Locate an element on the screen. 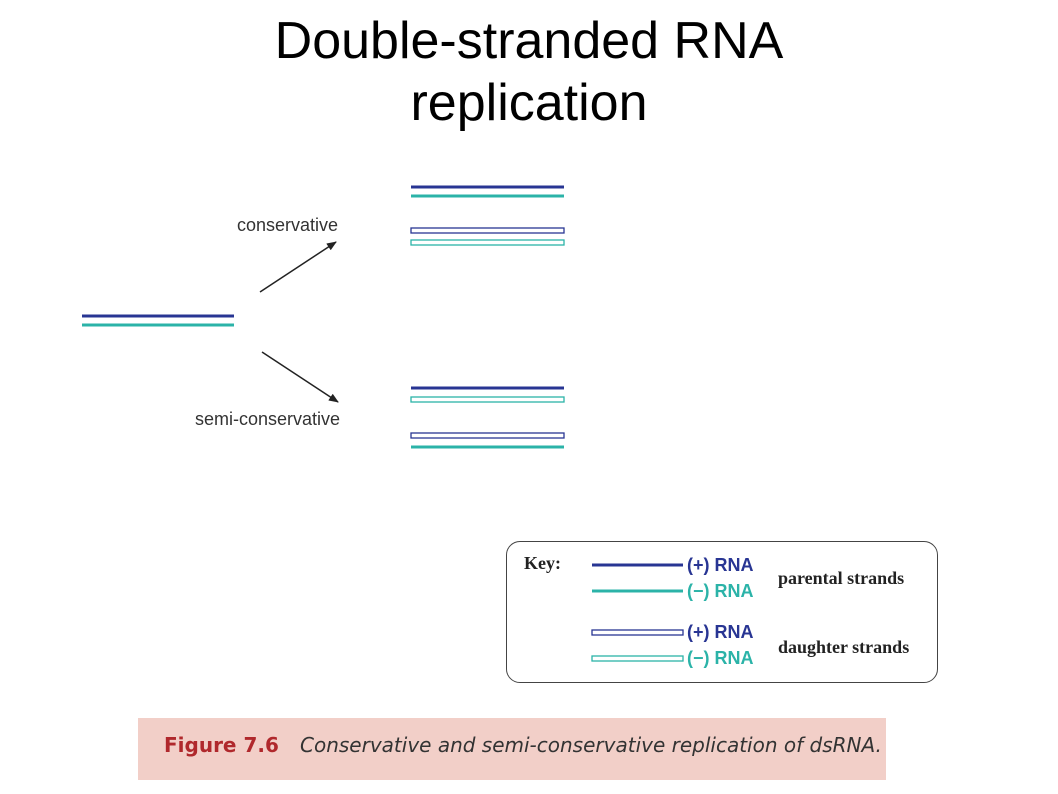  semi-conservative-arrow is located at coordinates (300, 377).